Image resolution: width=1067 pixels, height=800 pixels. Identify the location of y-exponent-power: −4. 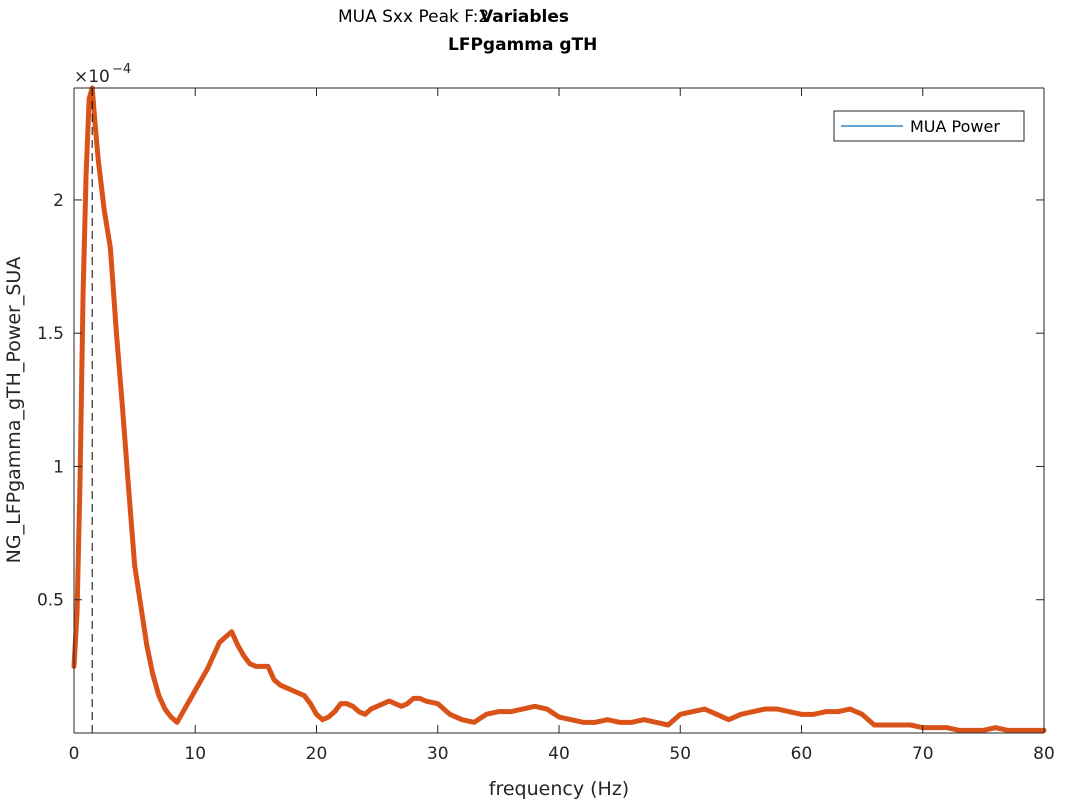
(121, 69).